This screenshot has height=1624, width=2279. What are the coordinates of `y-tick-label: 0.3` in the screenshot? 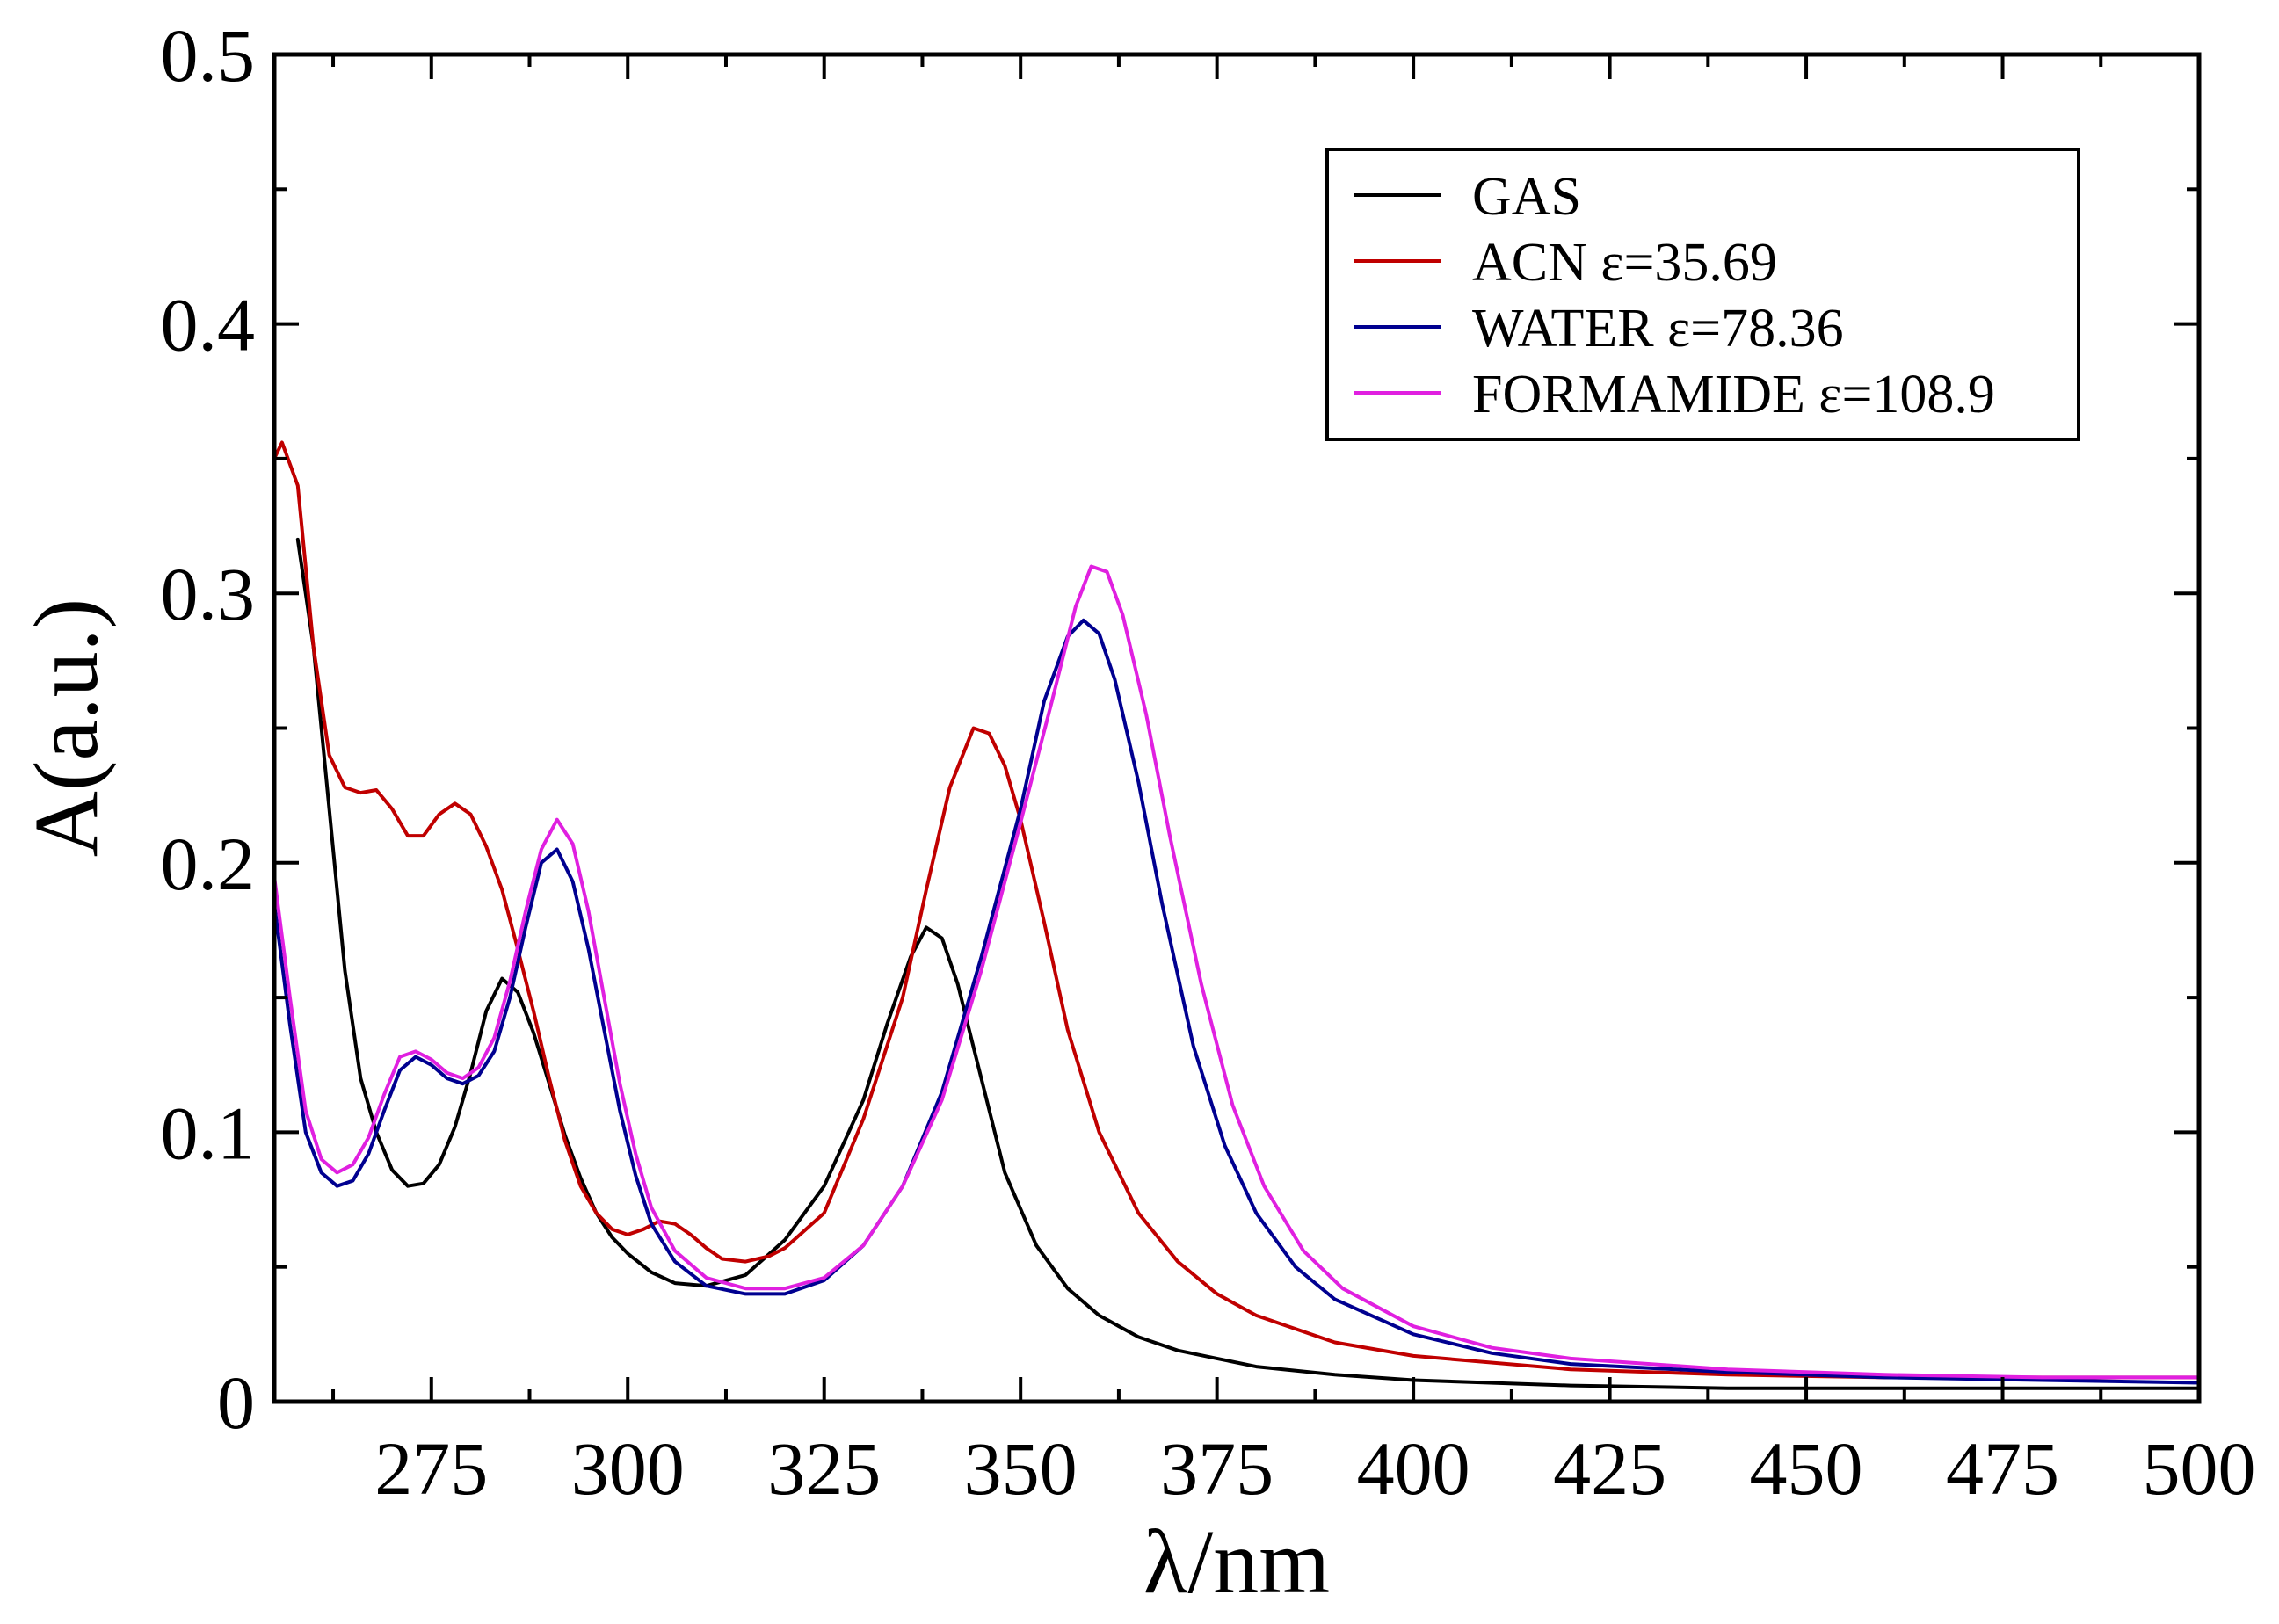 It's located at (208, 594).